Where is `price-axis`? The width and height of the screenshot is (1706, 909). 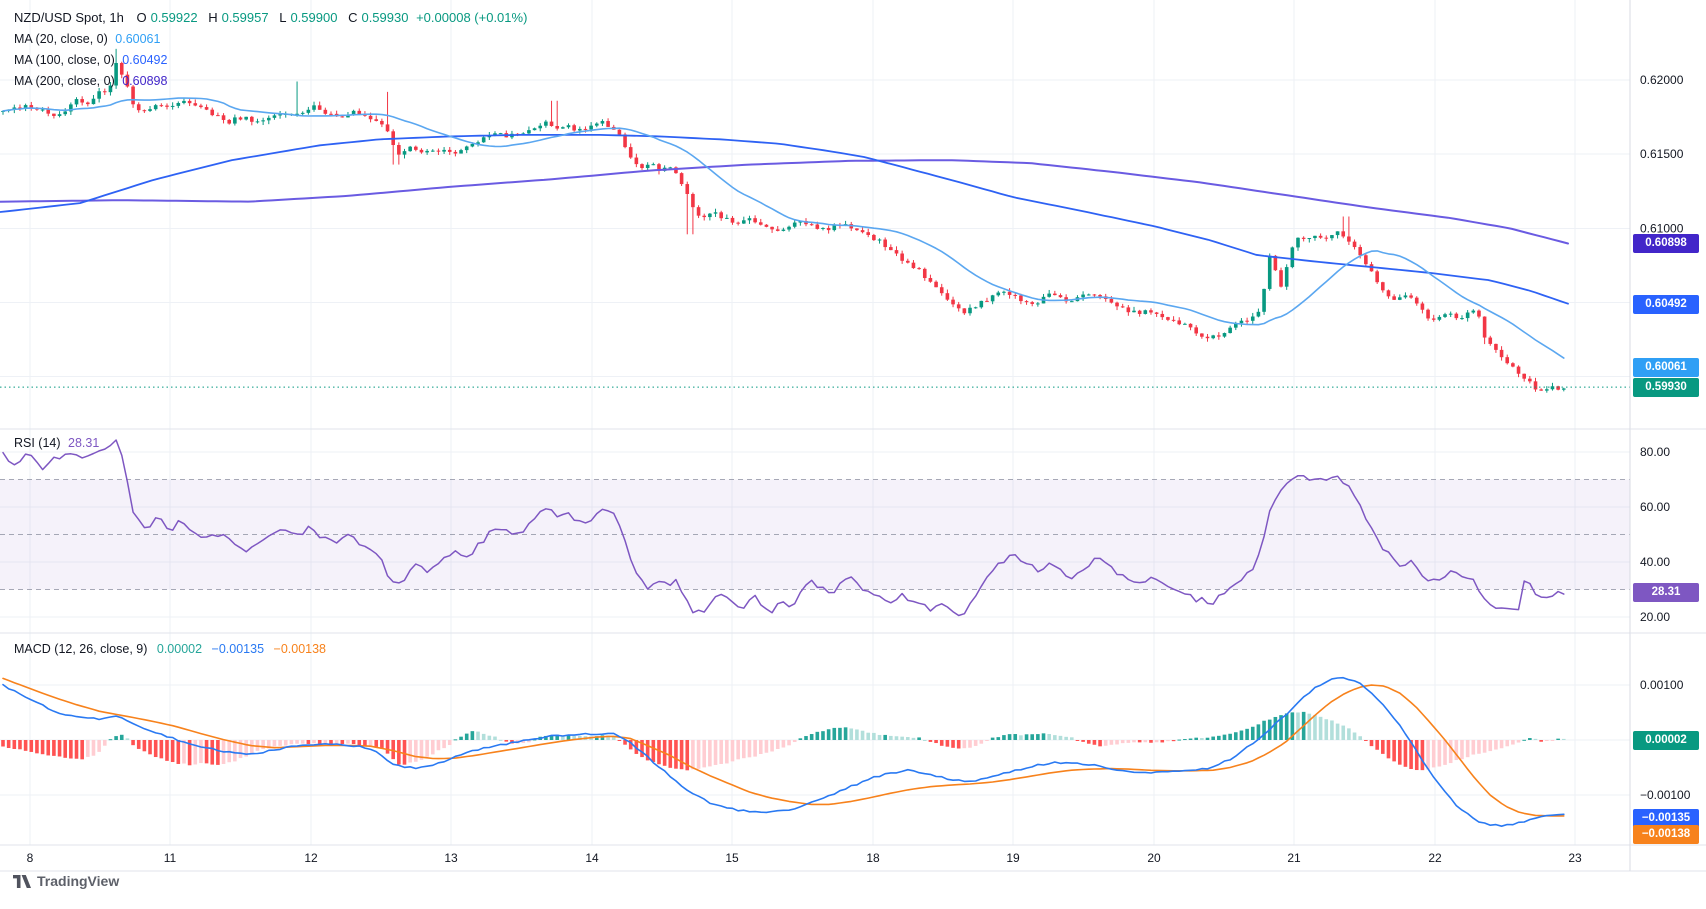
price-axis is located at coordinates (1668, 435).